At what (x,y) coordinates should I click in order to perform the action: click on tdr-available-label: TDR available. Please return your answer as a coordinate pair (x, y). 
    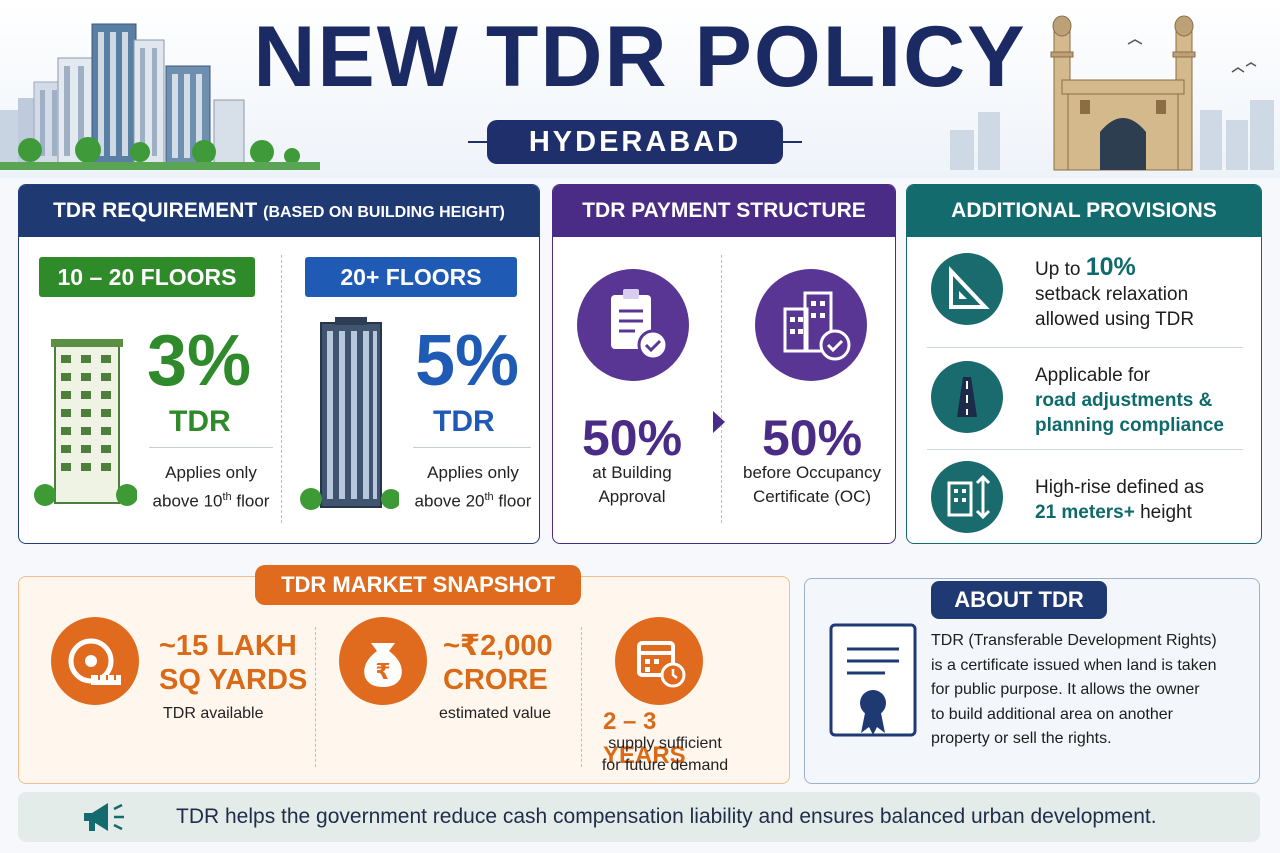
    Looking at the image, I should click on (213, 713).